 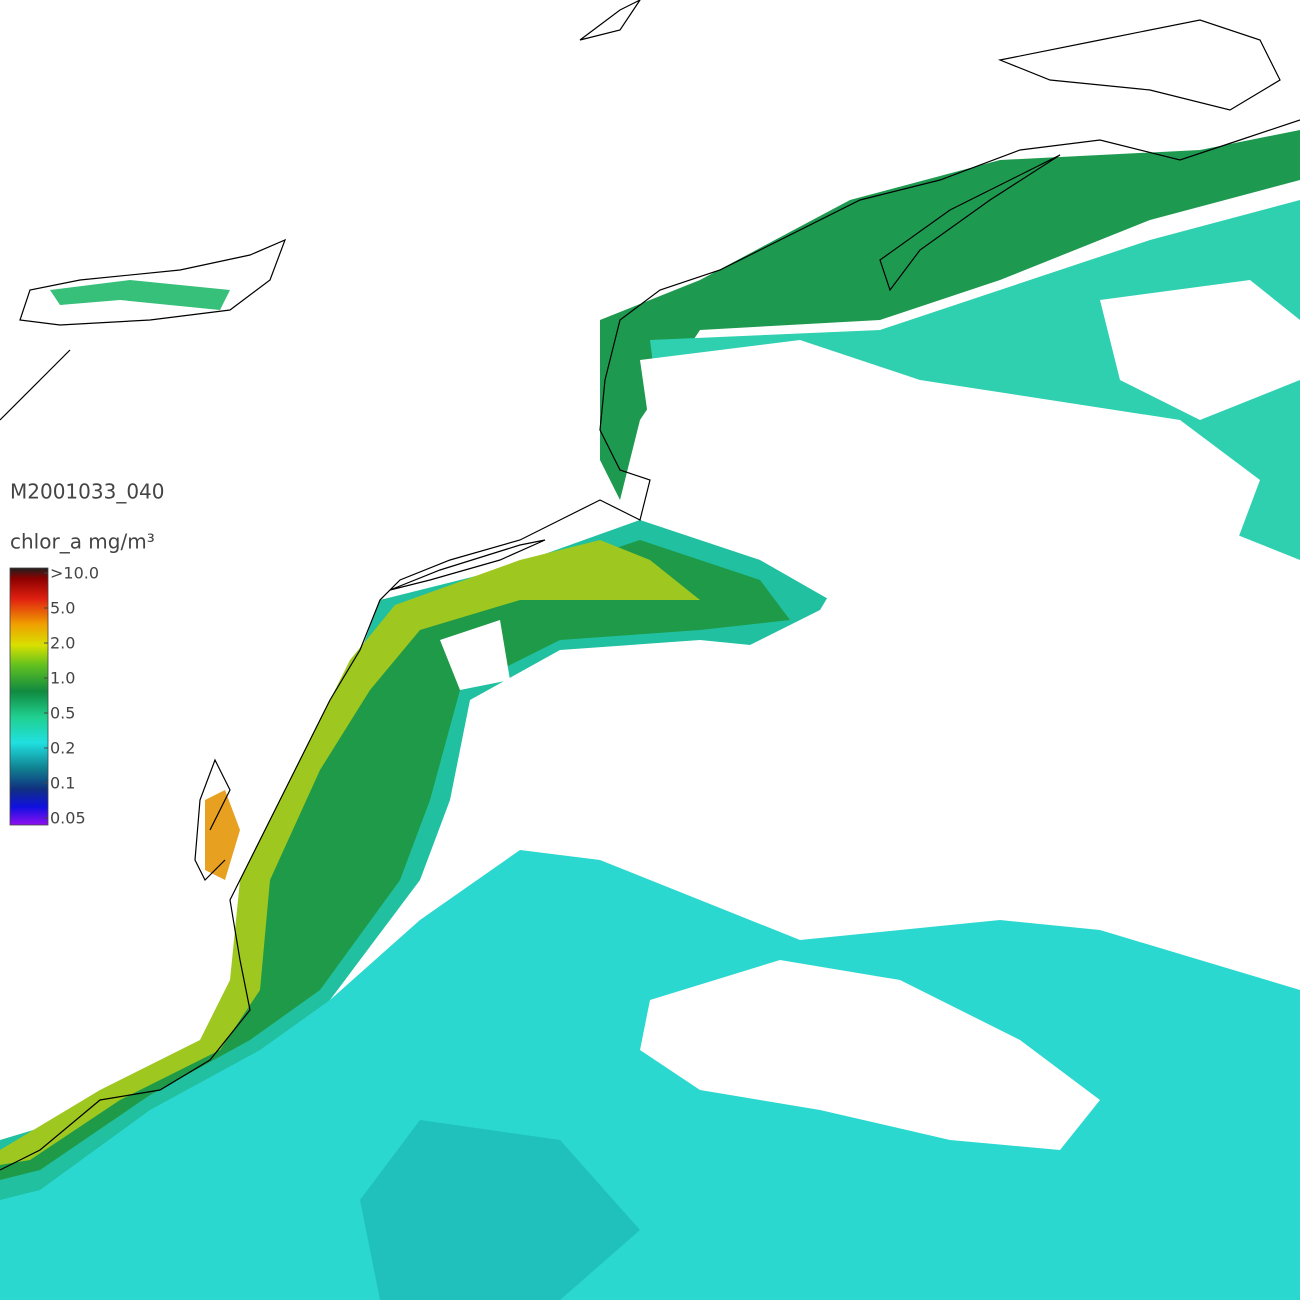 I want to click on color-bar, so click(x=29, y=696).